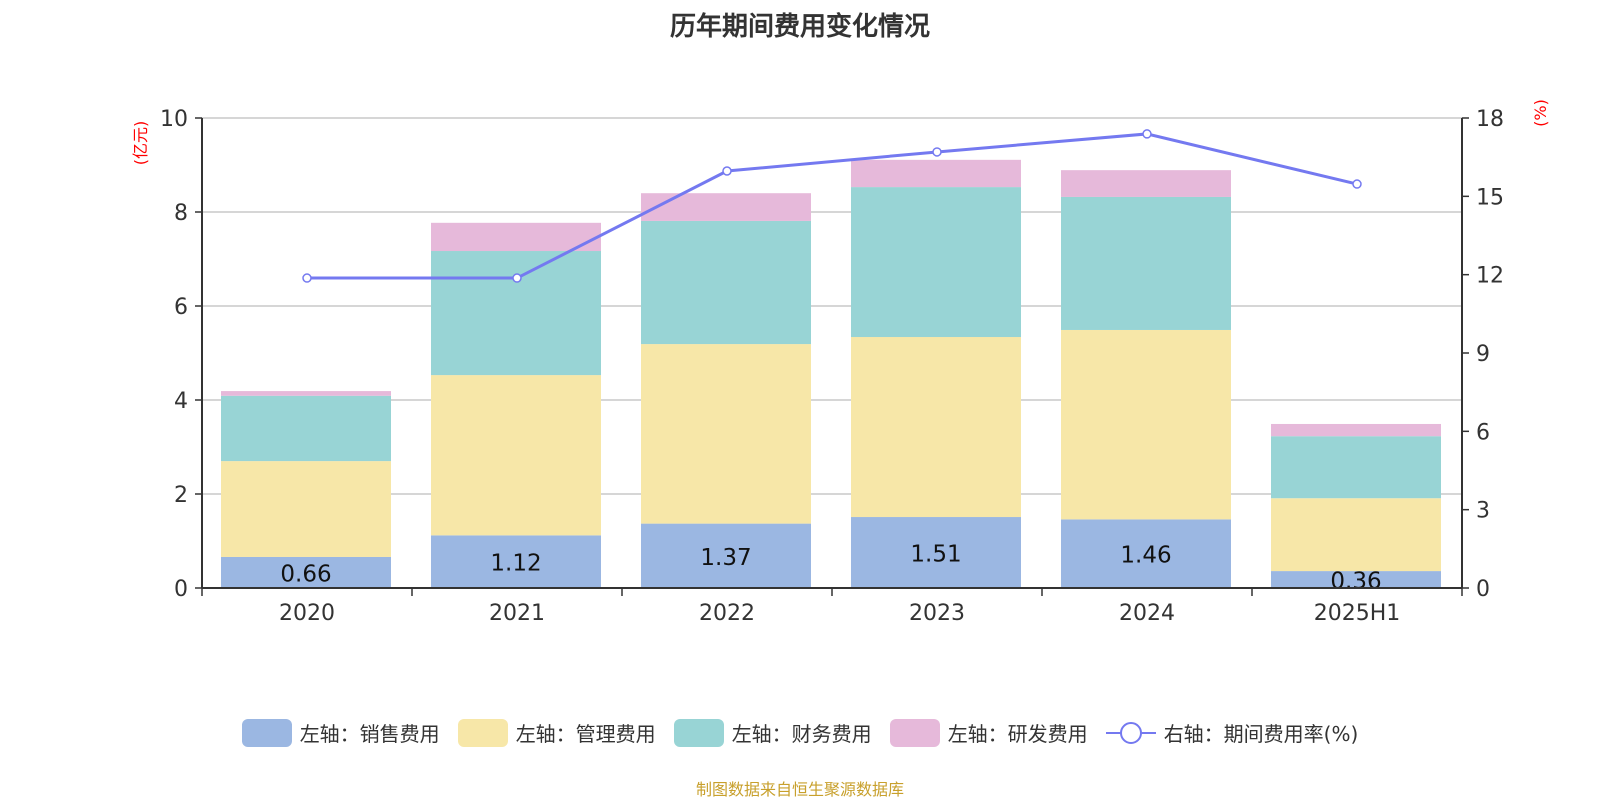 The image size is (1600, 800). I want to click on right-axis-label: (%), so click(1540, 113).